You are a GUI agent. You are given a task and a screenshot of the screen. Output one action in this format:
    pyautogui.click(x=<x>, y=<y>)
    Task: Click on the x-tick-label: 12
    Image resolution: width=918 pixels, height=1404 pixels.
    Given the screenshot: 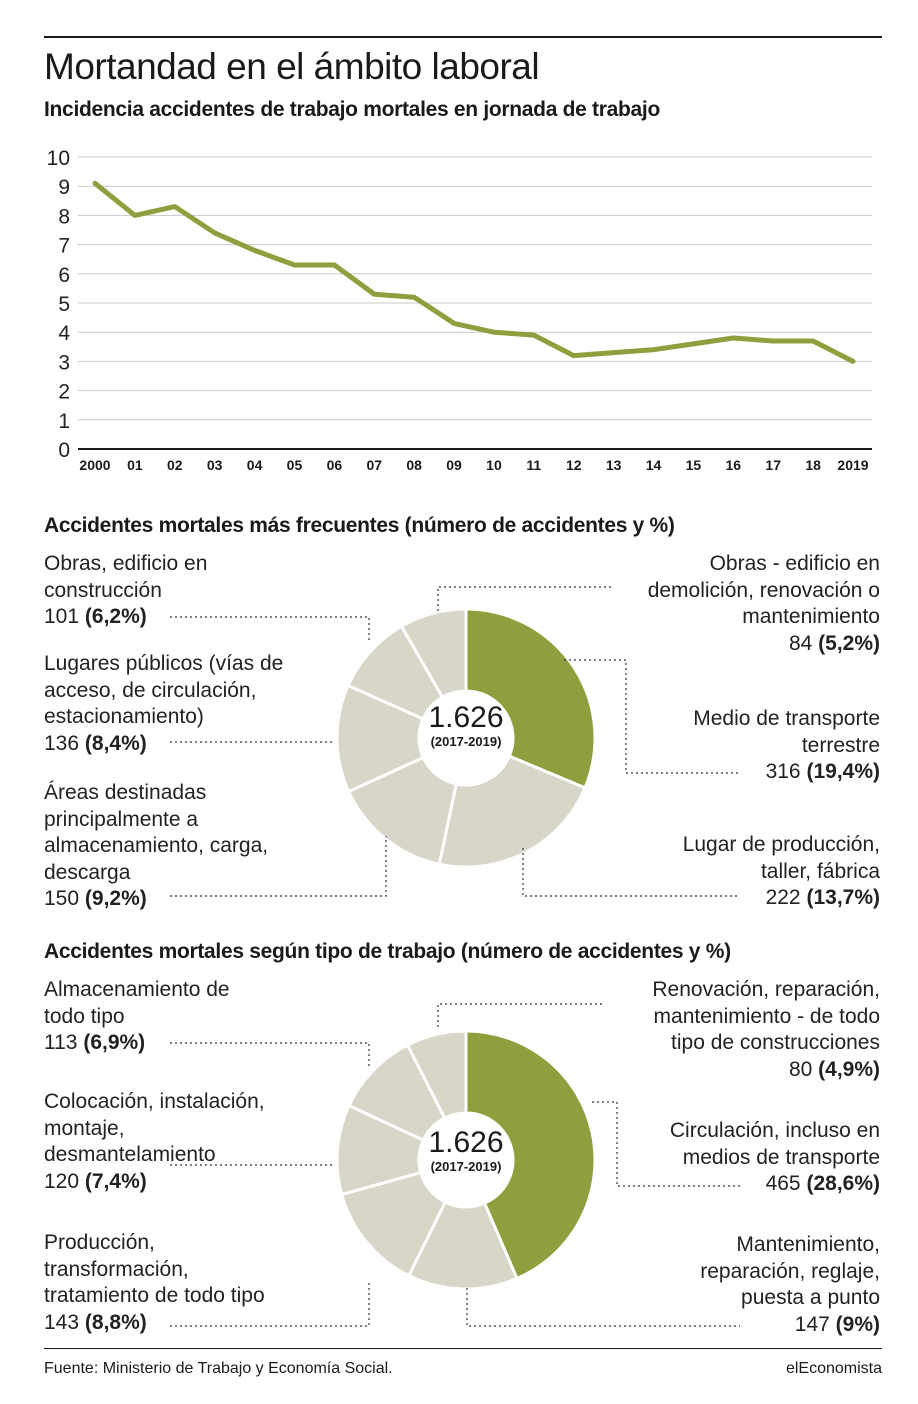 What is the action you would take?
    pyautogui.click(x=574, y=465)
    